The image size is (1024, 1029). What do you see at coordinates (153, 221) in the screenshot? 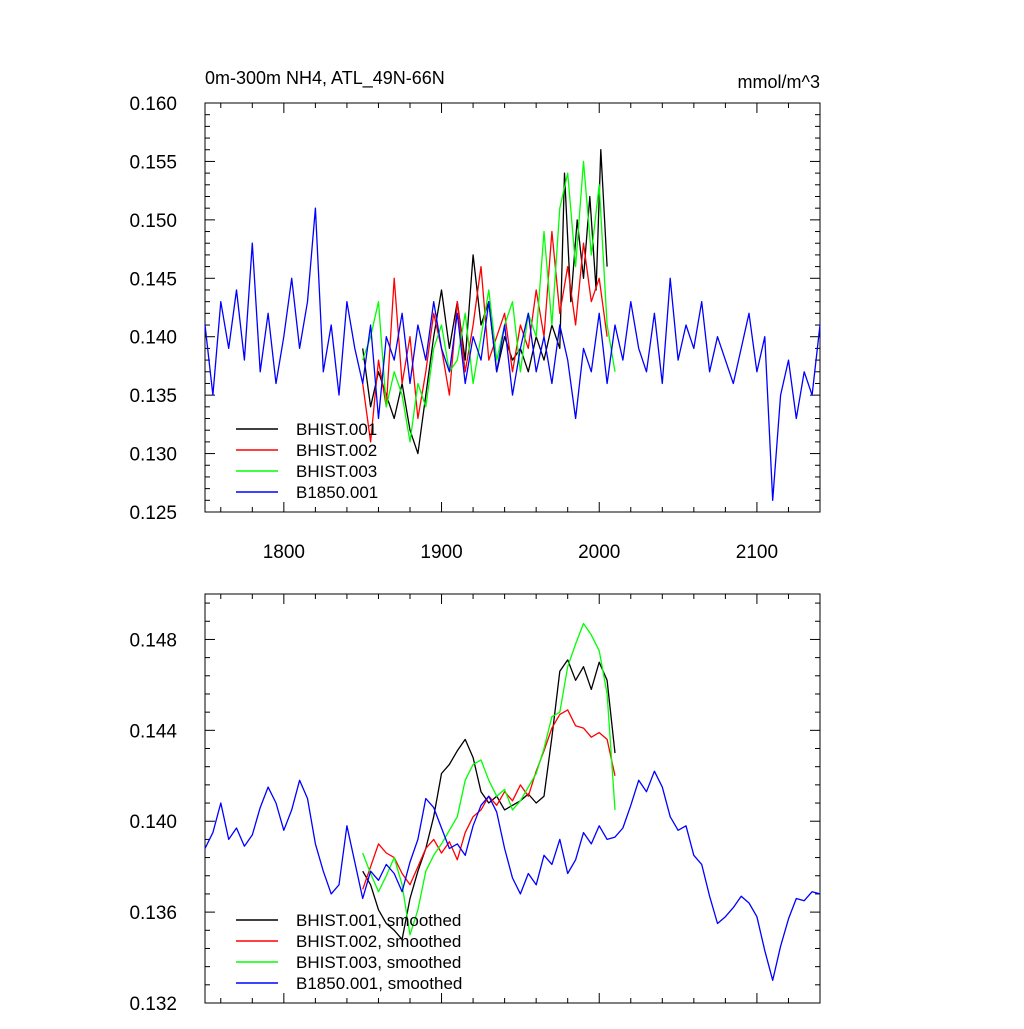
I see `top-y-tick-label: 0.150` at bounding box center [153, 221].